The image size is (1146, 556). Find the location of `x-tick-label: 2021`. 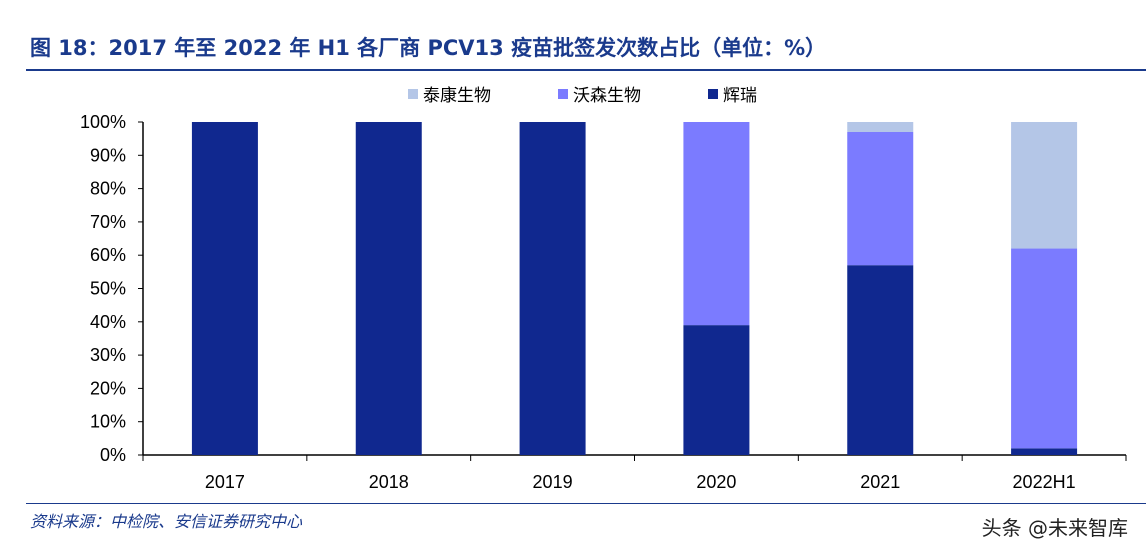

x-tick-label: 2021 is located at coordinates (880, 482).